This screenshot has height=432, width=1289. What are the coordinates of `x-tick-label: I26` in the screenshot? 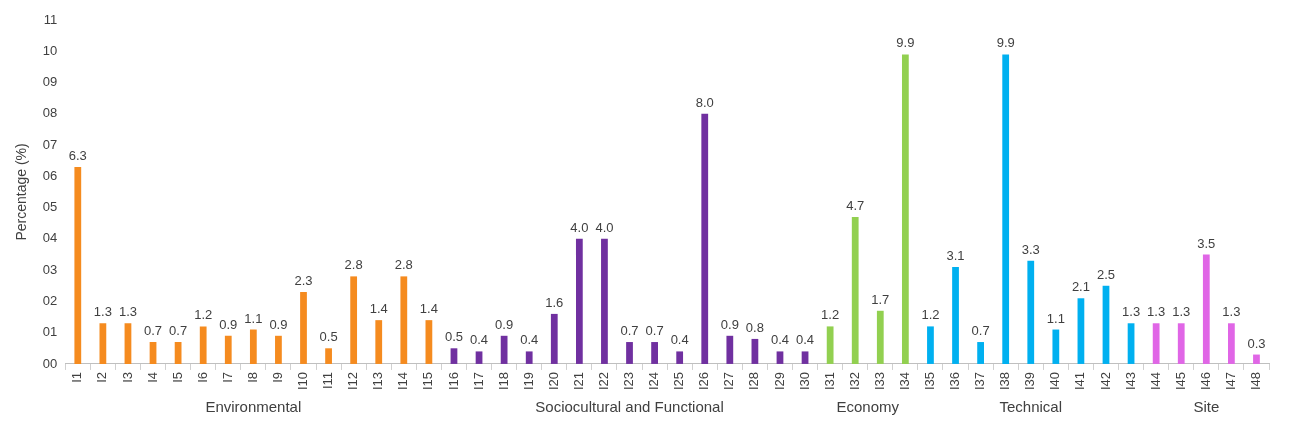 It's located at (704, 381).